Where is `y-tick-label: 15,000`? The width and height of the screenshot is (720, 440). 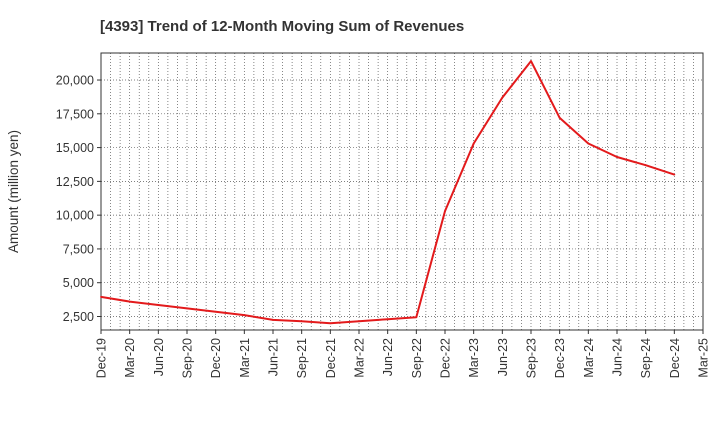
y-tick-label: 15,000 is located at coordinates (75, 148).